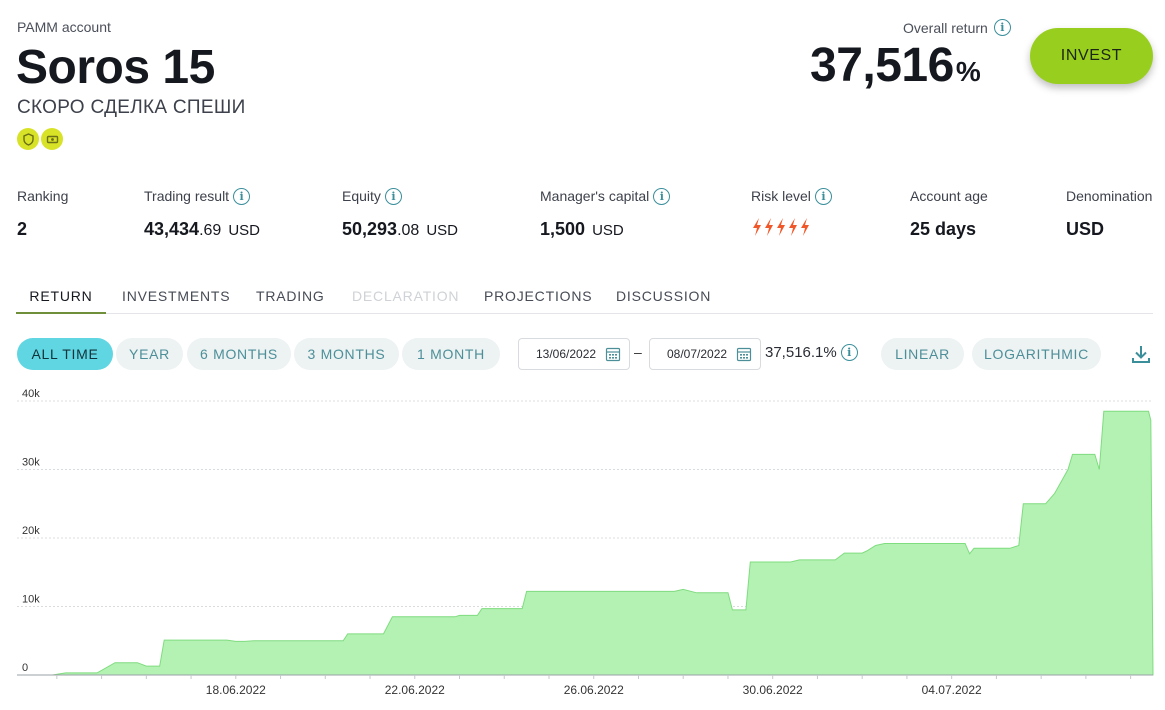 This screenshot has height=710, width=1165. Describe the element at coordinates (187, 196) in the screenshot. I see `stat-label: Trading result` at that location.